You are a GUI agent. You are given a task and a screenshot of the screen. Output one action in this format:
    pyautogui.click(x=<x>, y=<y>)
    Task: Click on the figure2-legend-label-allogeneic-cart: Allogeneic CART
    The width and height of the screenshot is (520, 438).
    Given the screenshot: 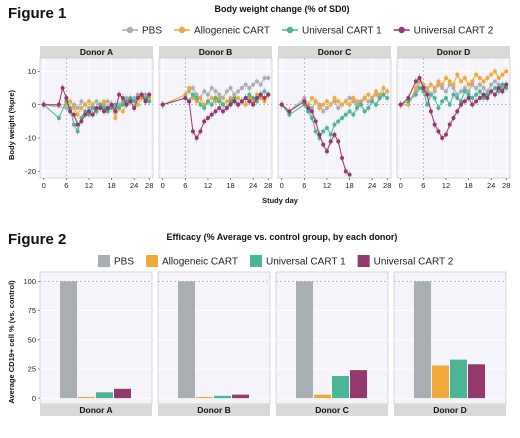 What is the action you would take?
    pyautogui.click(x=200, y=262)
    